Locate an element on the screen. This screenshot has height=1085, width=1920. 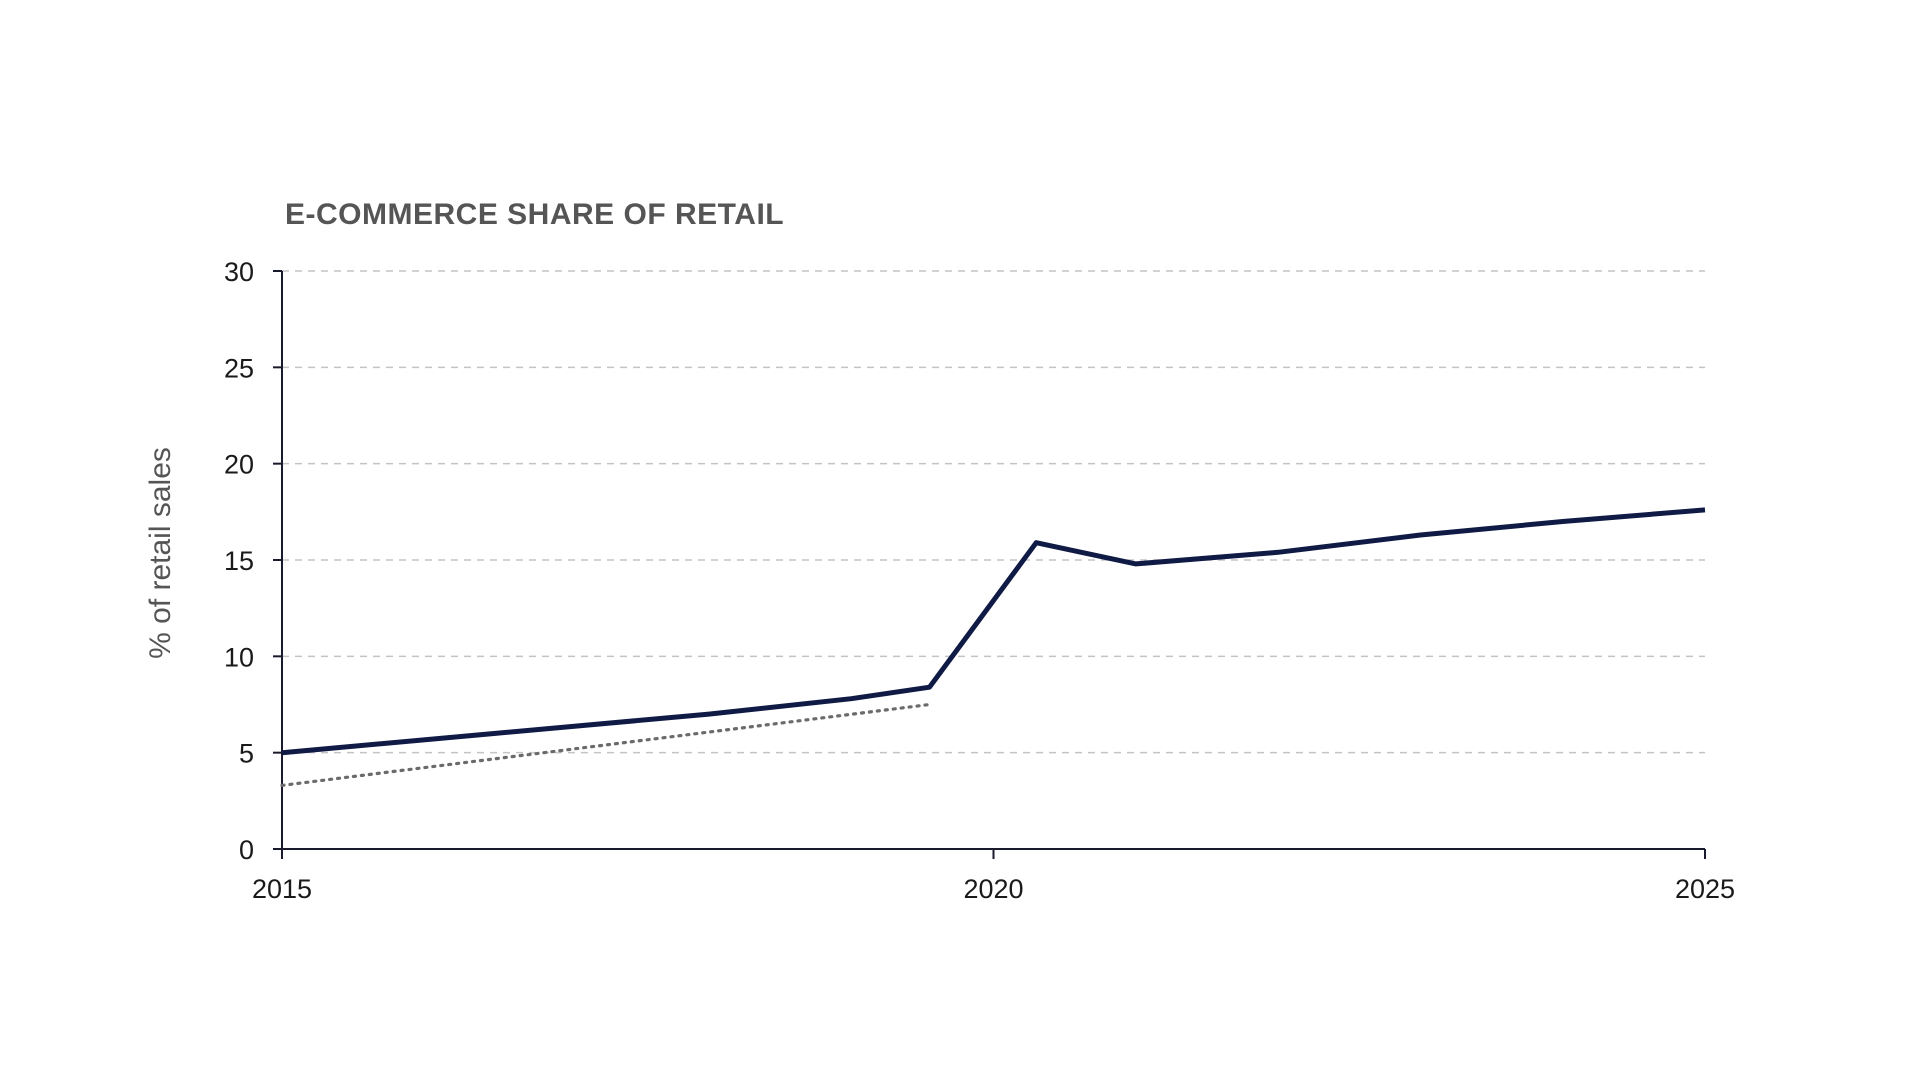
y-tick-label-5: 5 is located at coordinates (246, 754).